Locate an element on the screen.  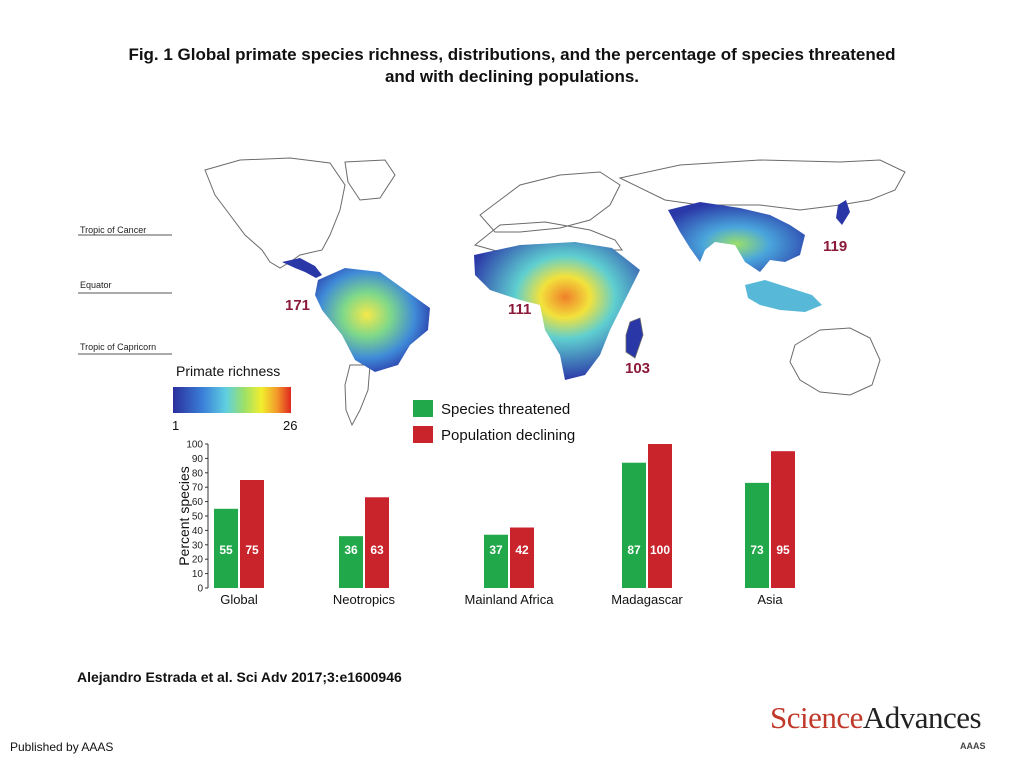
equator-label: Equator is located at coordinates (96, 285).